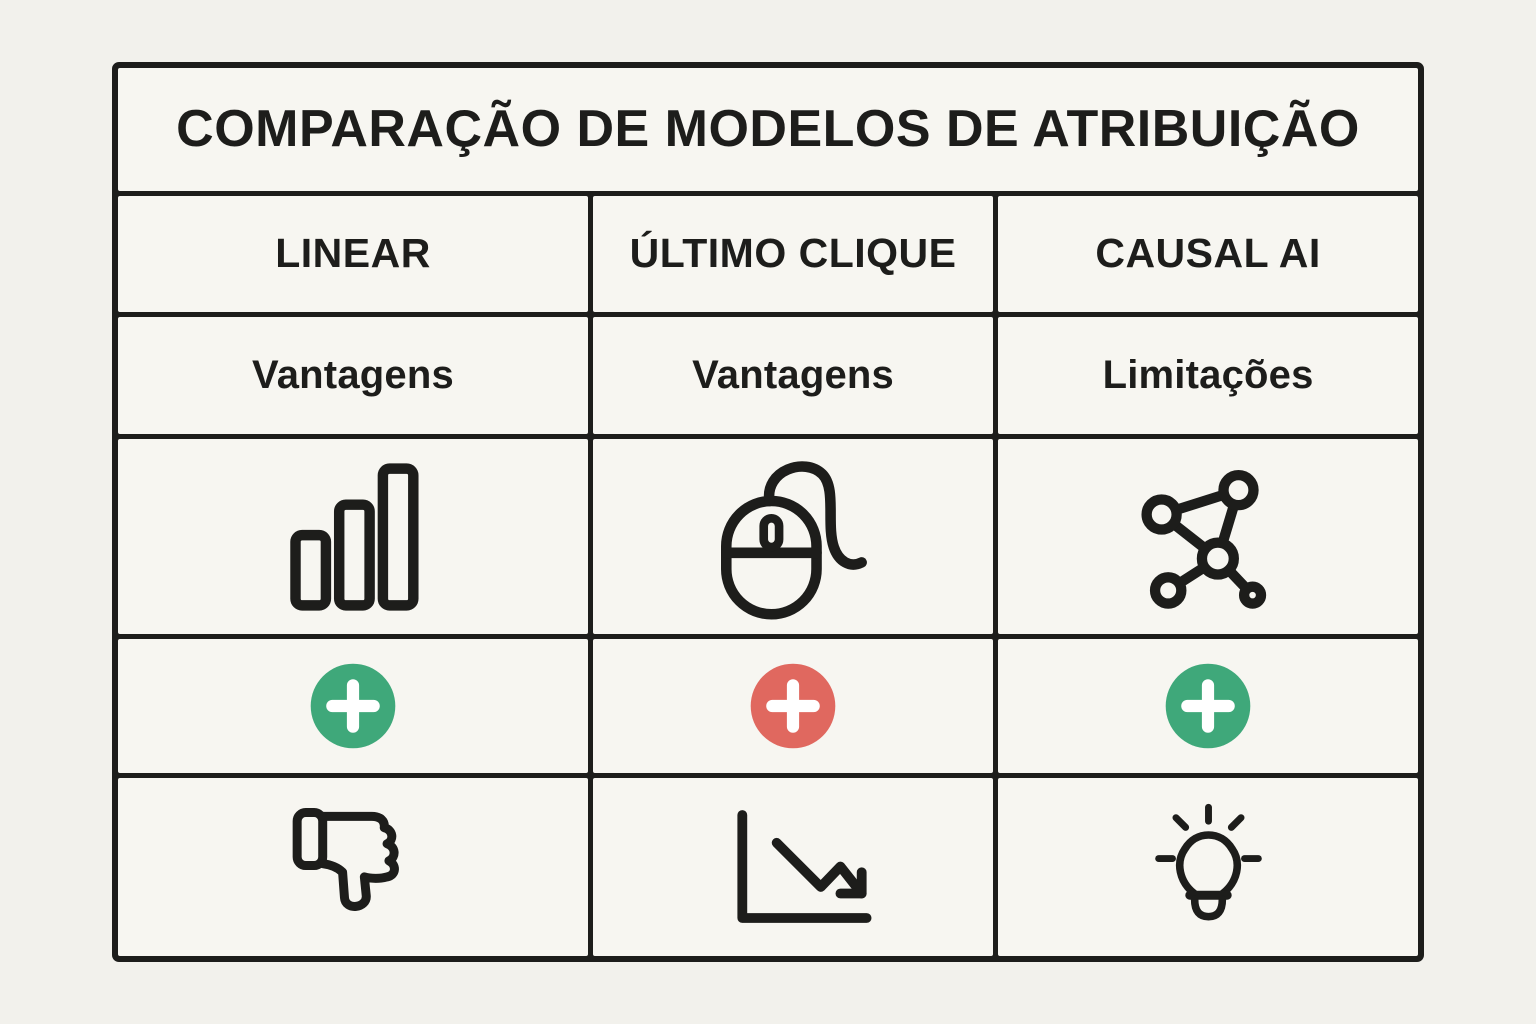 The height and width of the screenshot is (1024, 1536). I want to click on footer-cell-causal-ai, so click(1208, 866).